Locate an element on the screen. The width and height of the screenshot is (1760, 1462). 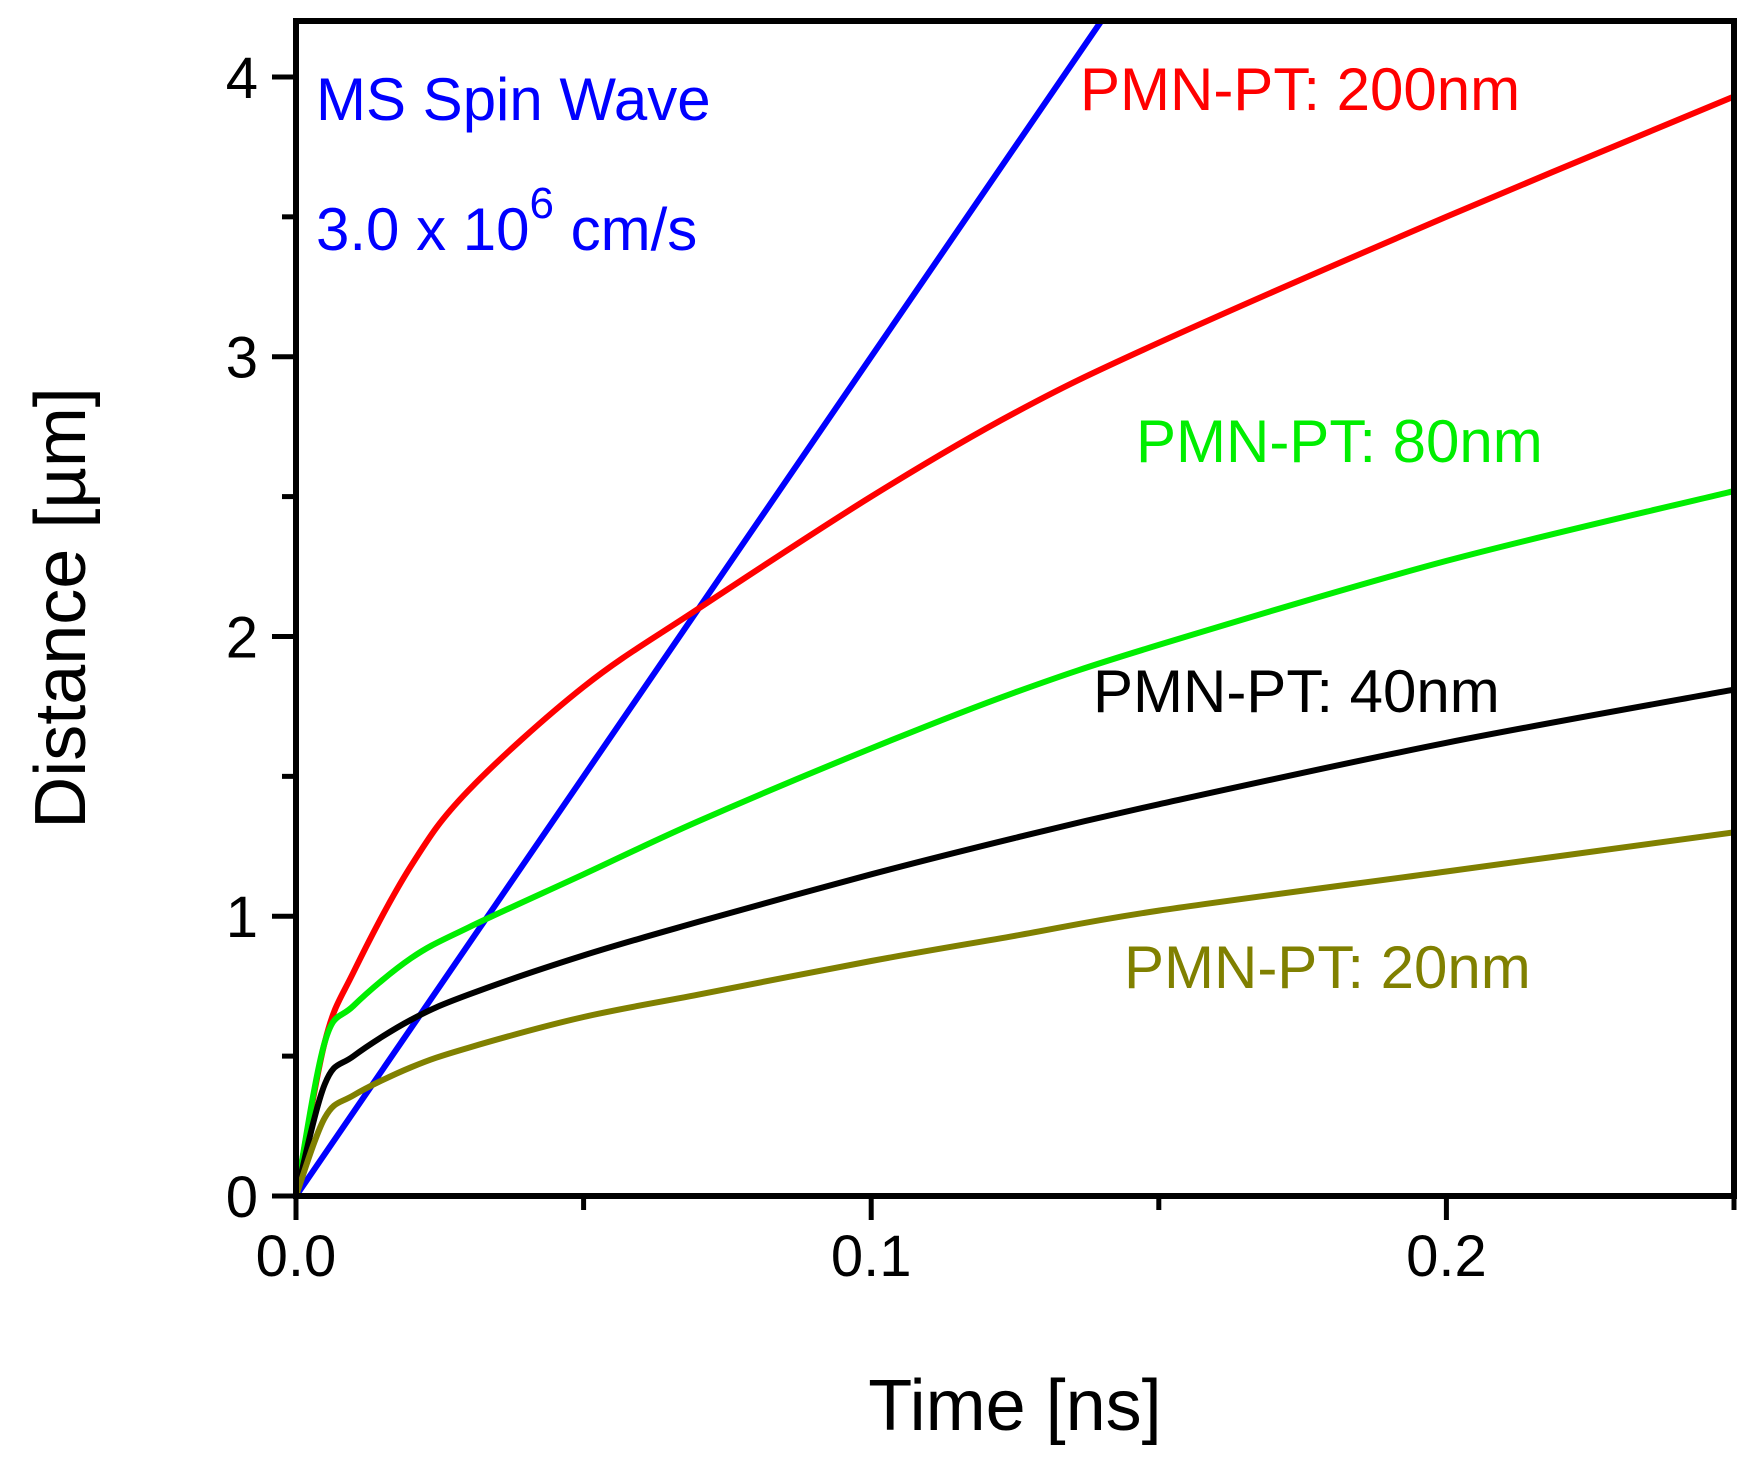
series-label-200nm: PMN-PT: 200nm is located at coordinates (1300, 89).